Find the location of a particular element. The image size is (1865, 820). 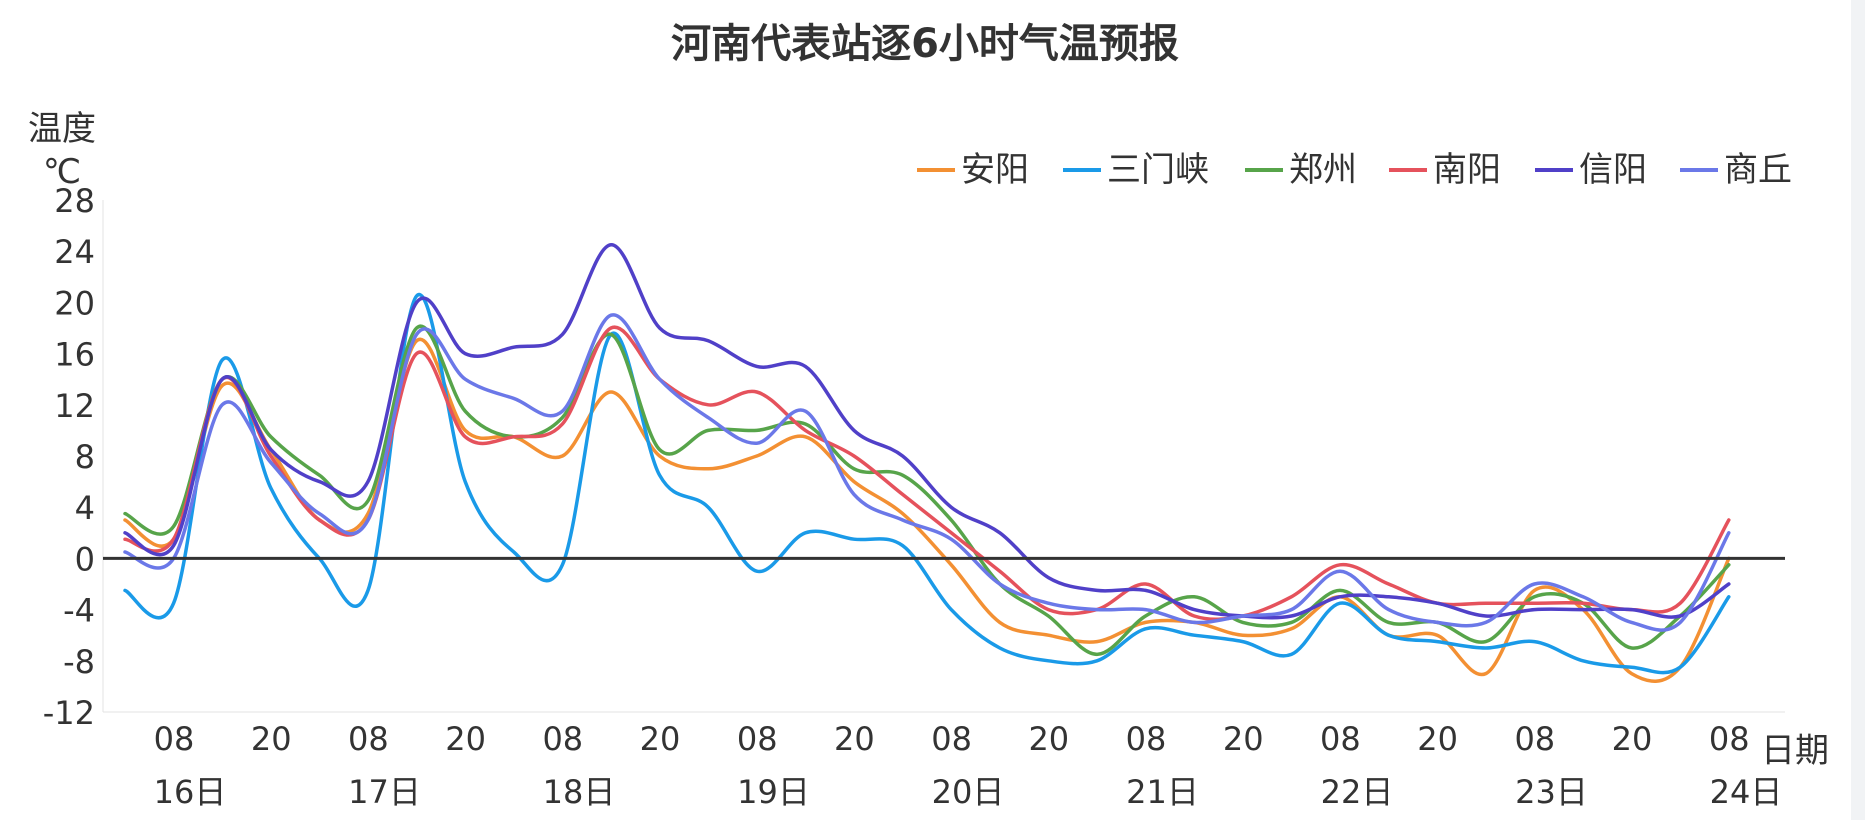

y-tick-label: -12 is located at coordinates (69, 713).